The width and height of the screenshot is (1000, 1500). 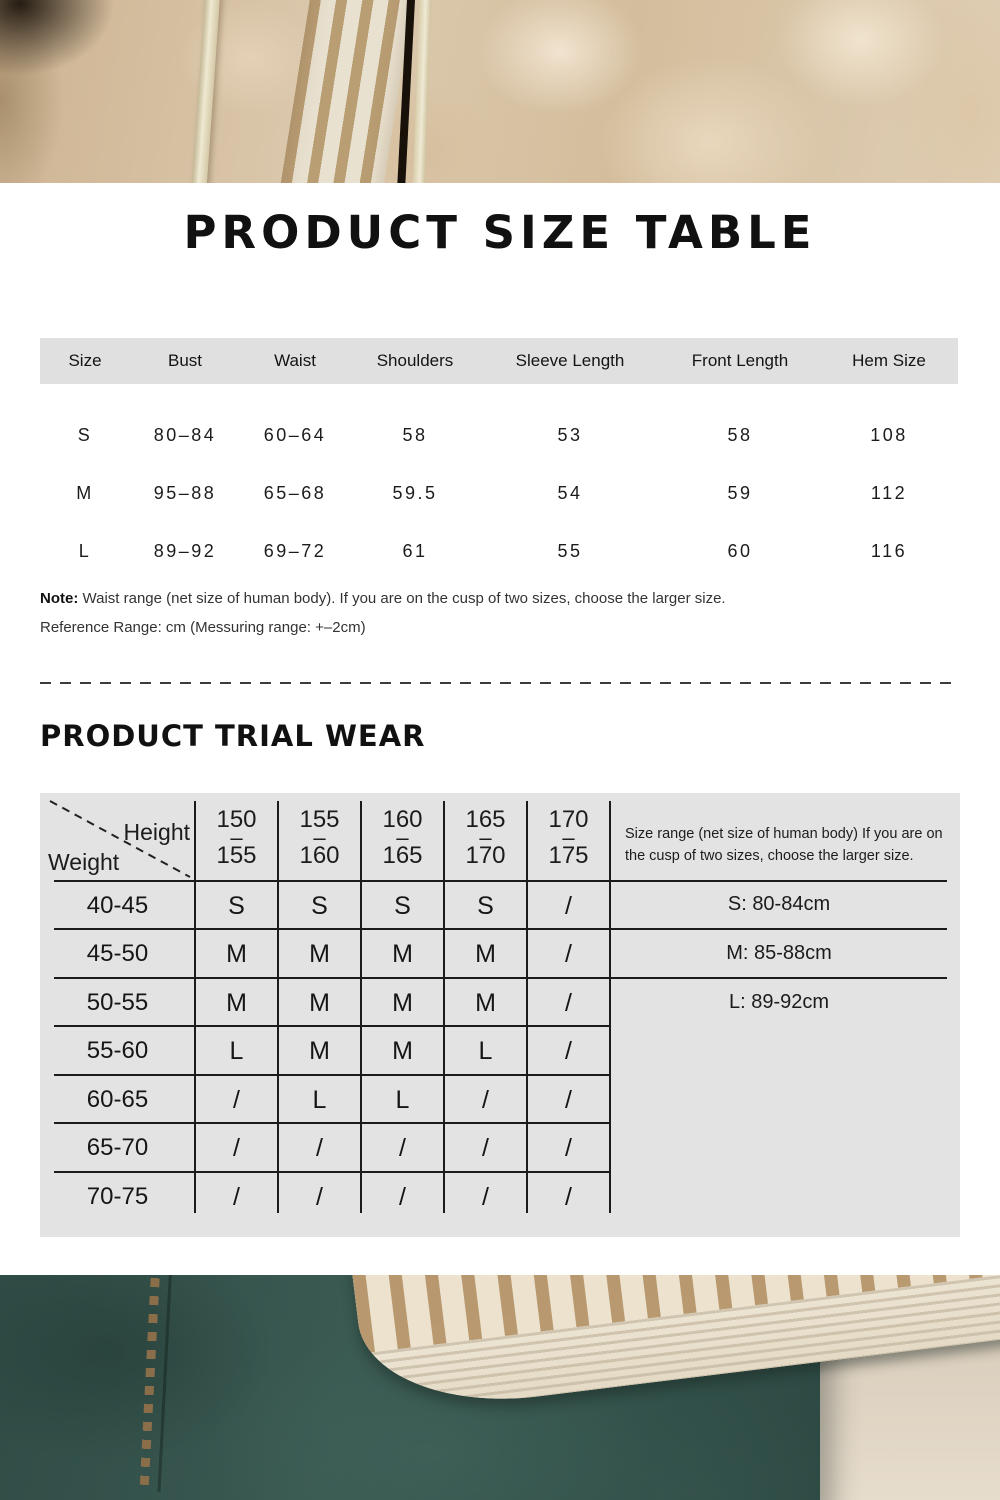 What do you see at coordinates (889, 492) in the screenshot?
I see `size-cell: 112` at bounding box center [889, 492].